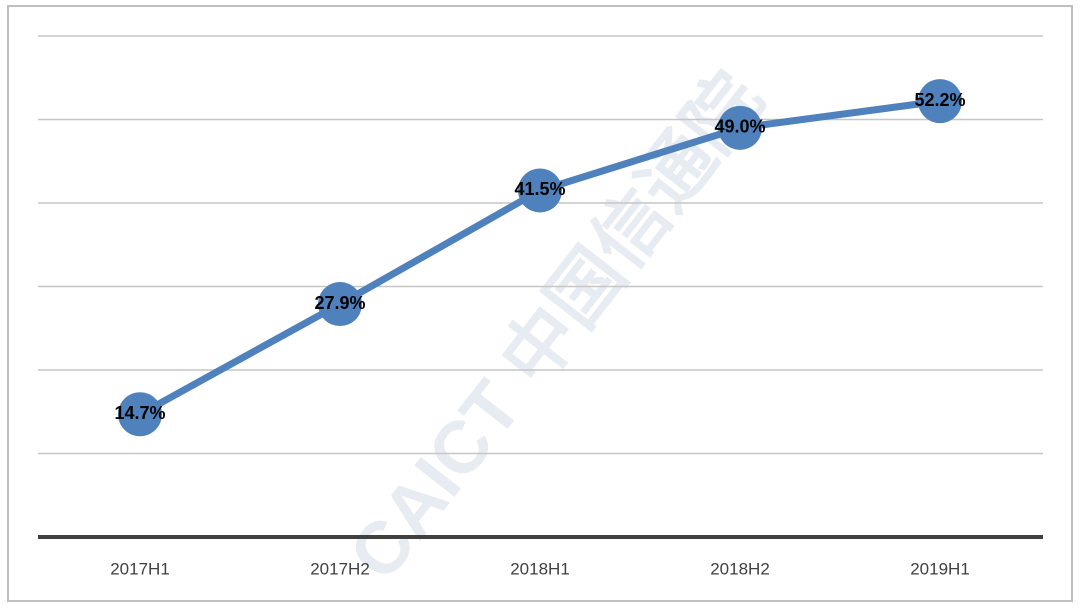 This screenshot has height=610, width=1080. I want to click on data-label: 14.7%, so click(139, 413).